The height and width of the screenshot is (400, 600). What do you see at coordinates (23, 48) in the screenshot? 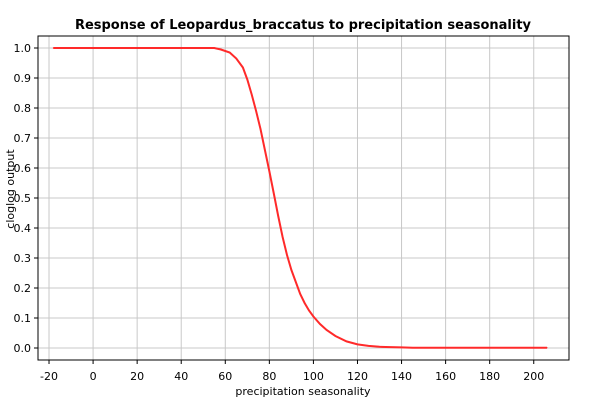
I see `y-tick-label: 1.0` at bounding box center [23, 48].